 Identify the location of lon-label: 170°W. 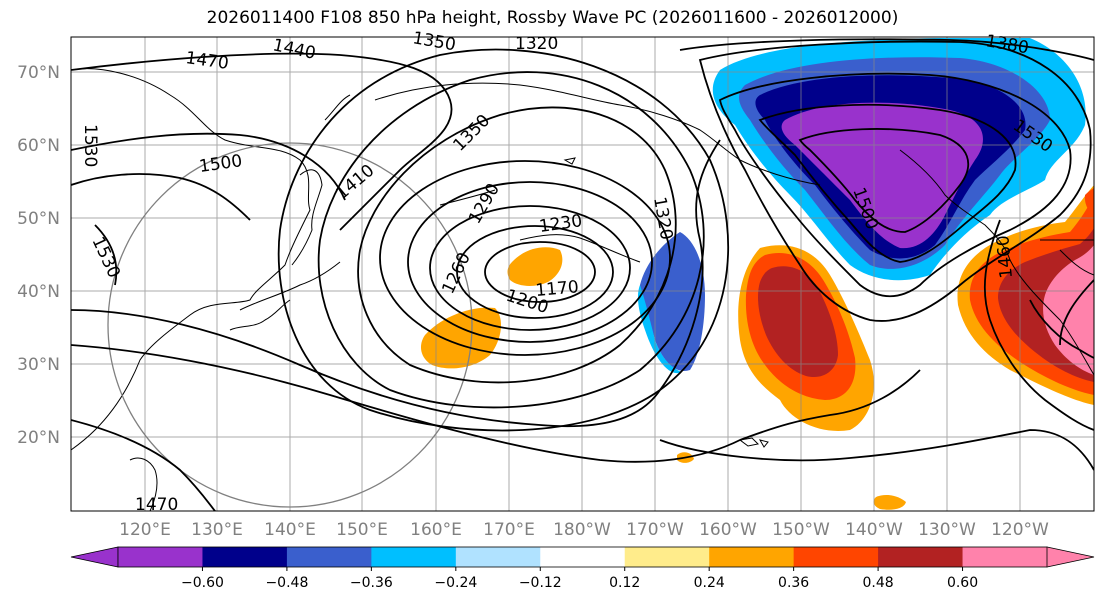
(655, 530).